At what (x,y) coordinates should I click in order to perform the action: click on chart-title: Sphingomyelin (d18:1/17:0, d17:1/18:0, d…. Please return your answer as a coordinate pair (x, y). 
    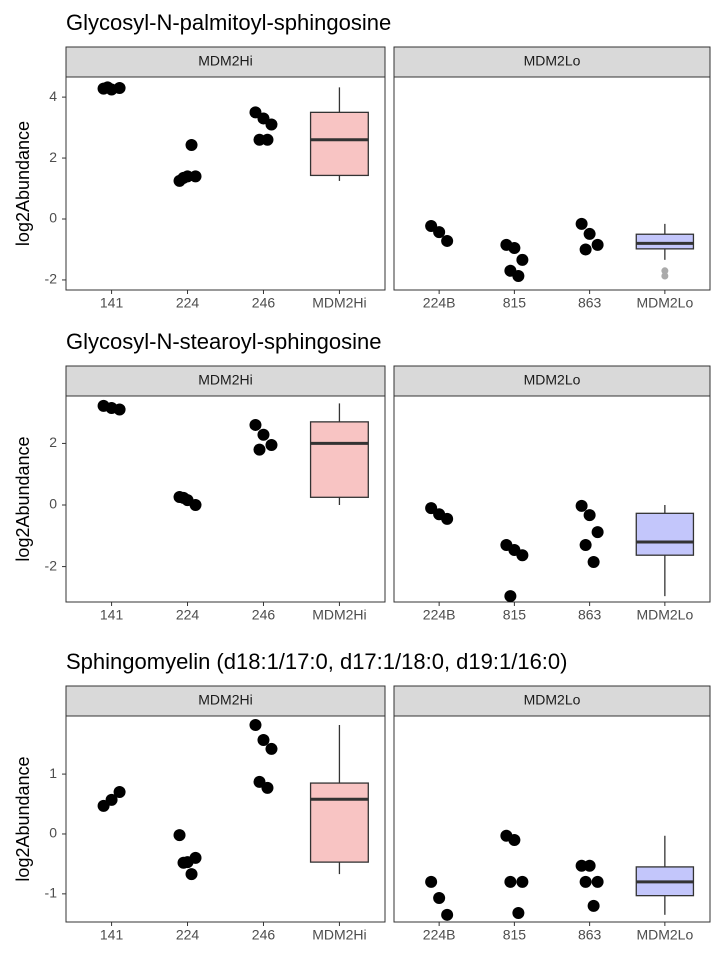
    Looking at the image, I should click on (316, 661).